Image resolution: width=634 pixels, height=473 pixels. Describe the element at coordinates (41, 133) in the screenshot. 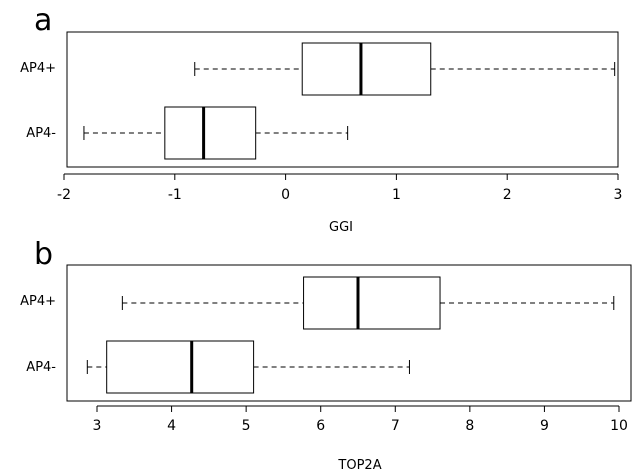

I see `panel-a-category-label-ap4-minus: AP4-` at that location.